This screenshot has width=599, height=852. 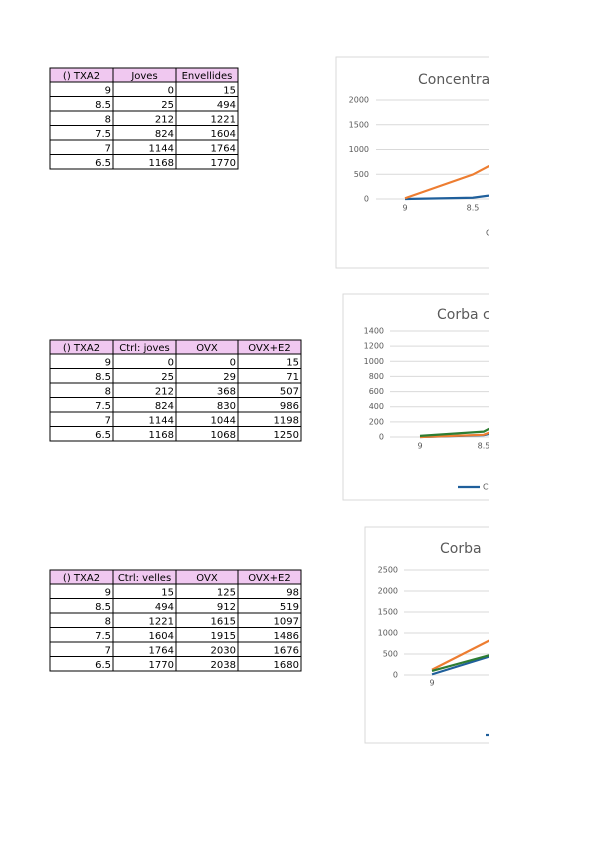 I want to click on cell-text: 2038, so click(x=223, y=665).